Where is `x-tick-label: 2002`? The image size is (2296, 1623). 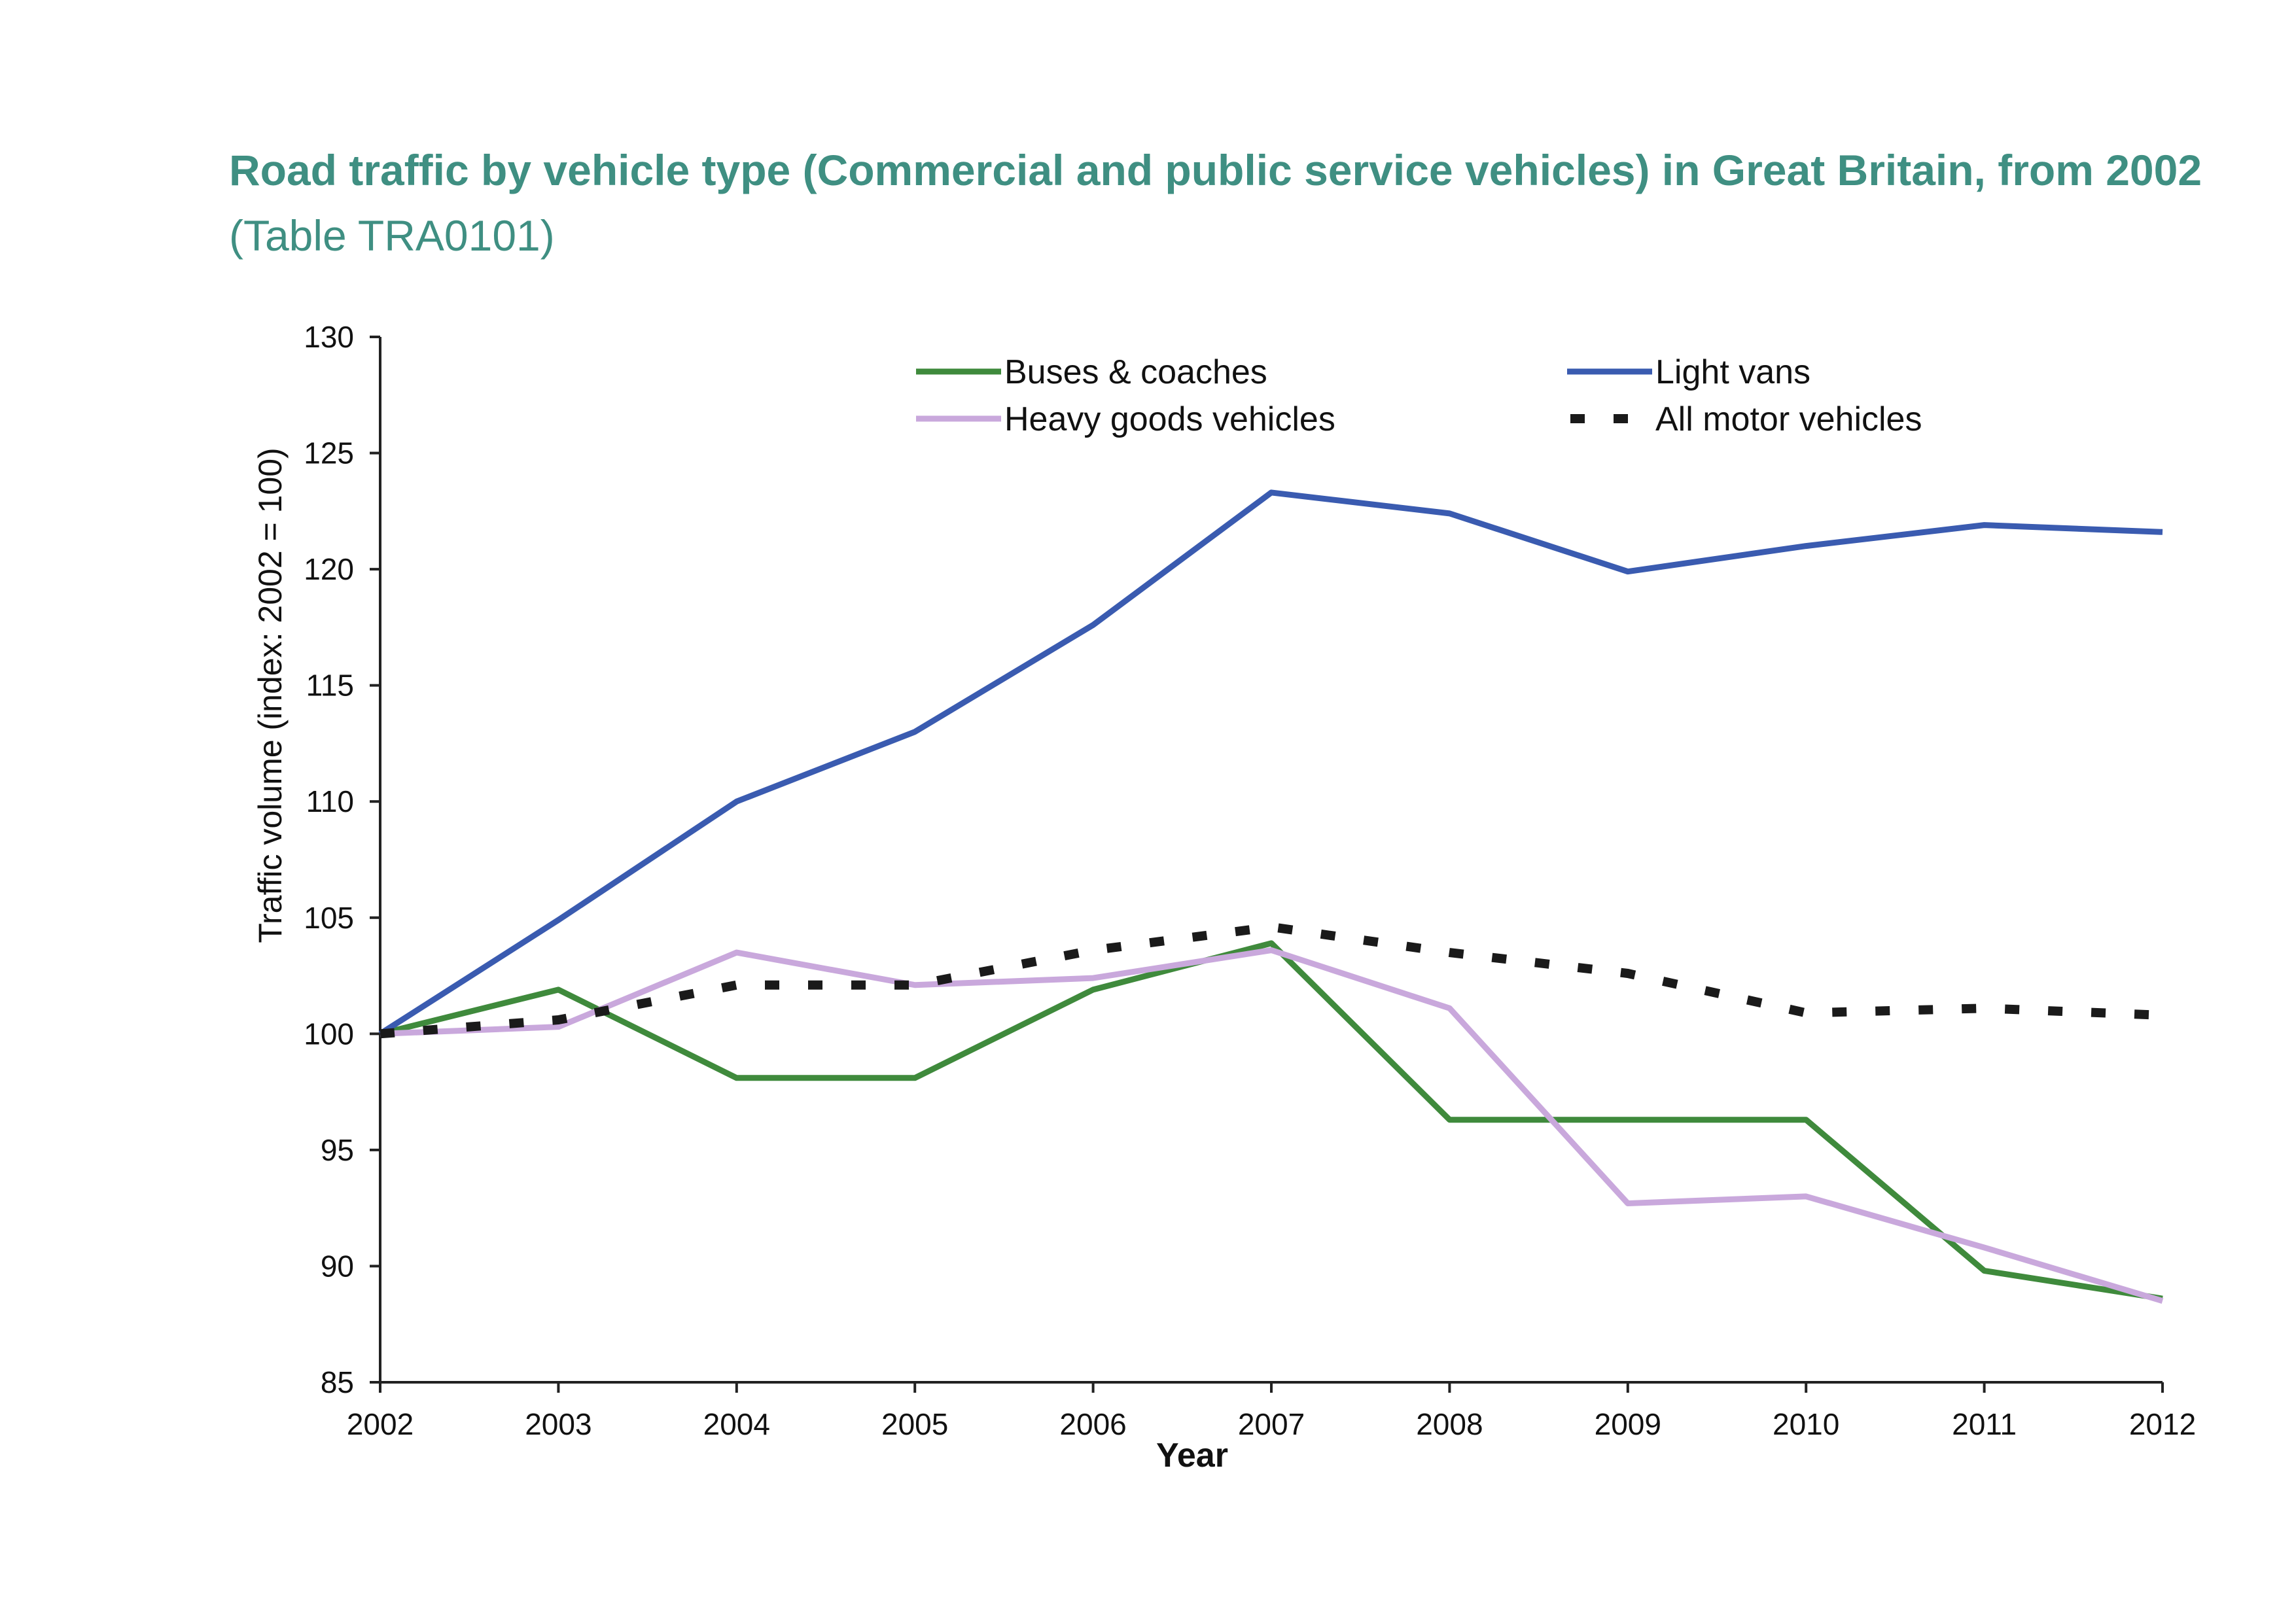 x-tick-label: 2002 is located at coordinates (380, 1424).